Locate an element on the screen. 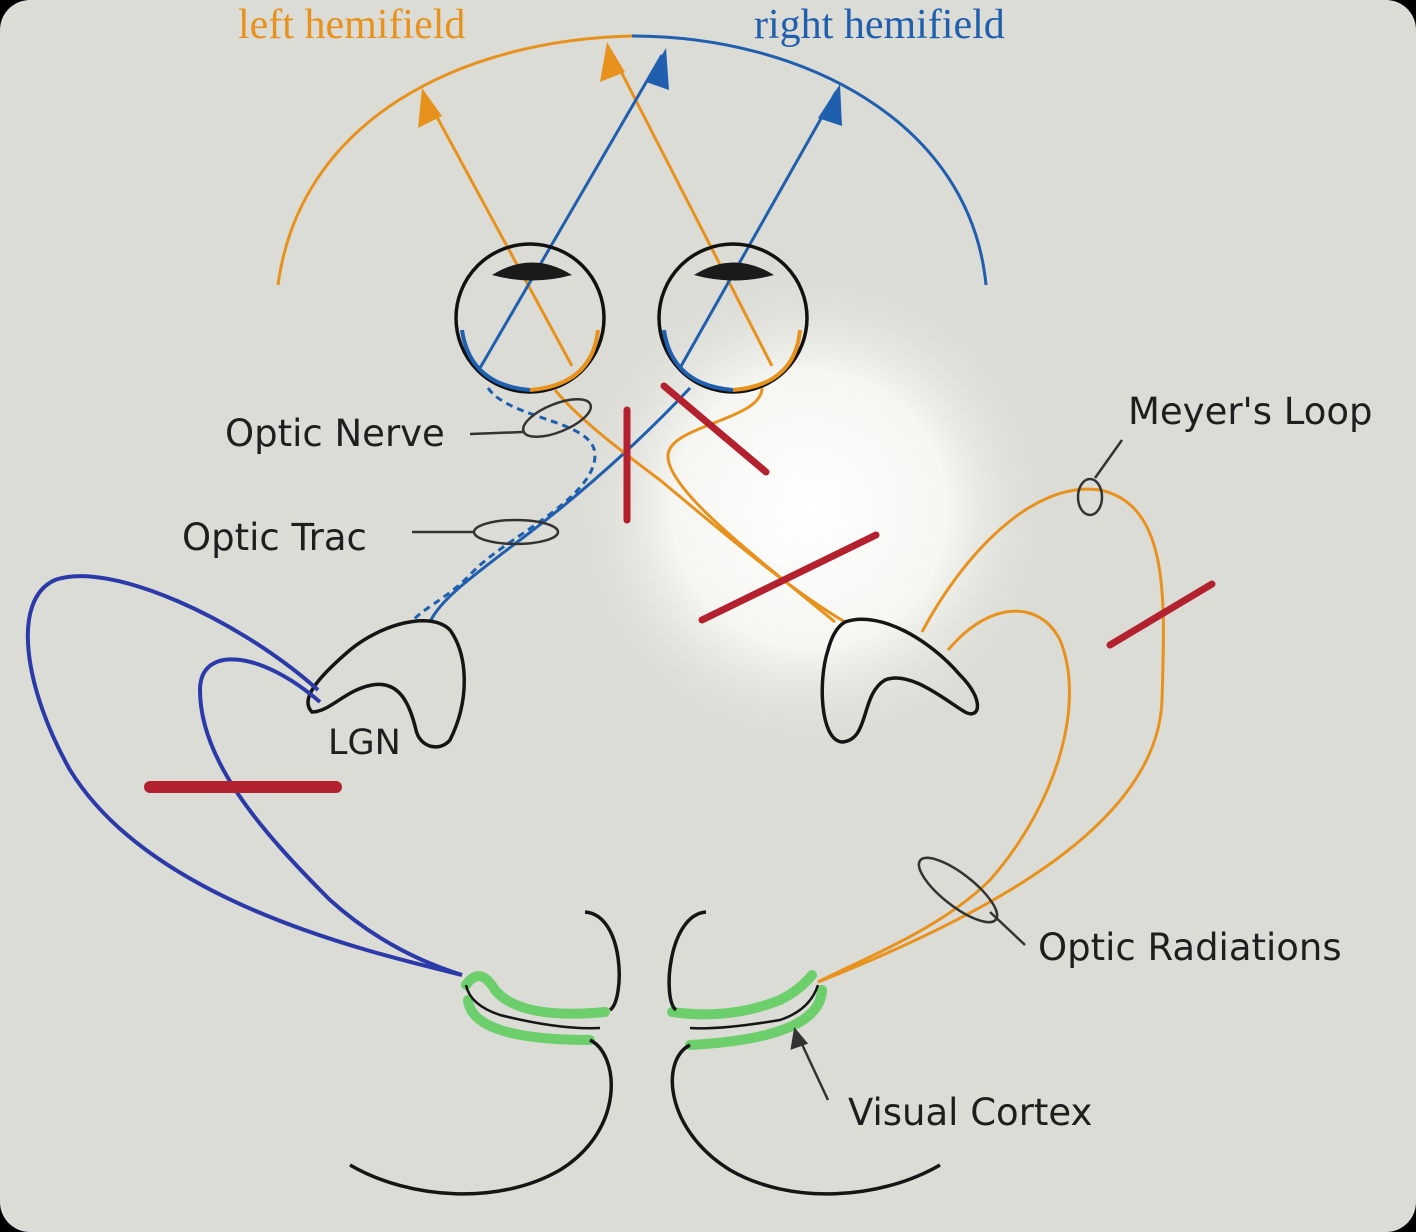 The width and height of the screenshot is (1416, 1232). optic-radiations-label: Optic Radiations is located at coordinates (1190, 947).